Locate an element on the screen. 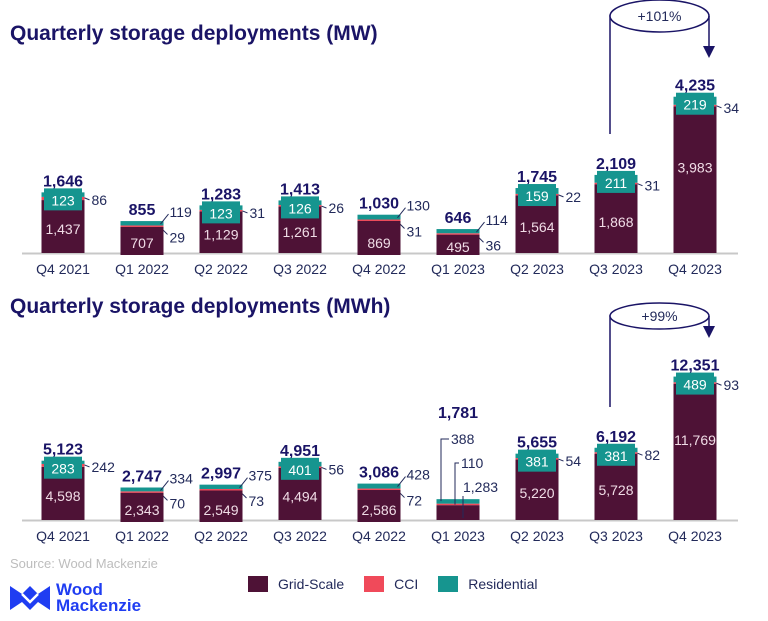 The image size is (768, 621). residential-label-q3-2022: 126 is located at coordinates (300, 208).